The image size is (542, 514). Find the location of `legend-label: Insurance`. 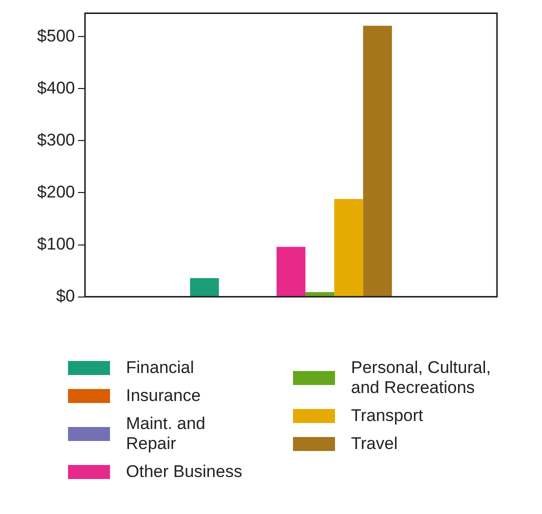

legend-label: Insurance is located at coordinates (164, 396).